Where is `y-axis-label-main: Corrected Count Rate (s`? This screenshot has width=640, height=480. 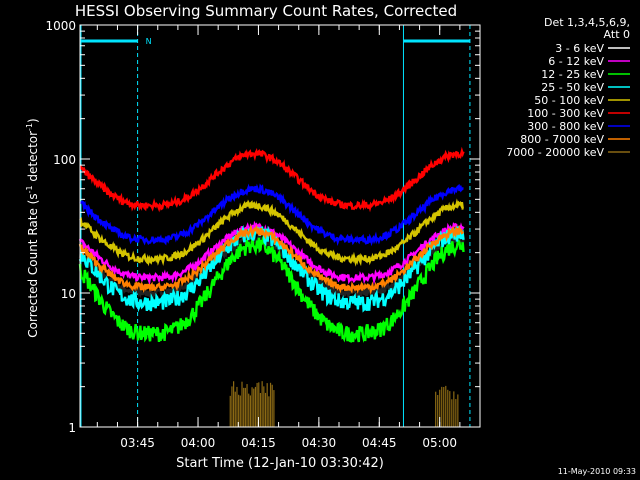 y-axis-label-main: Corrected Count Rate (s is located at coordinates (33, 265).